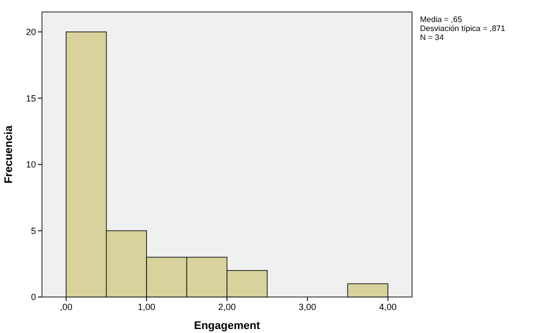 The height and width of the screenshot is (333, 542). I want to click on x-tick-label: 2,00, so click(227, 307).